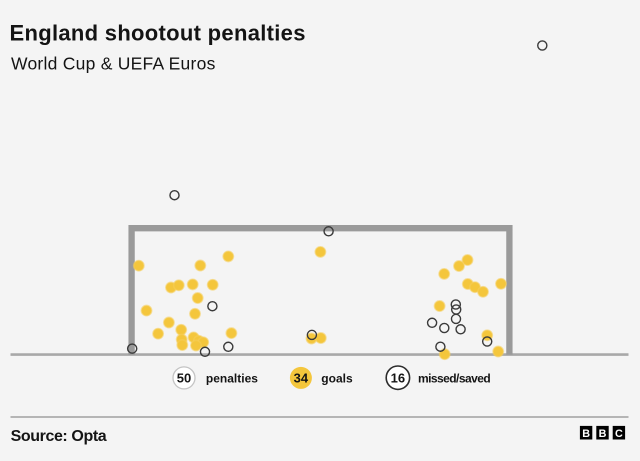 This screenshot has width=640, height=461. I want to click on svg-text: 34, so click(301, 378).